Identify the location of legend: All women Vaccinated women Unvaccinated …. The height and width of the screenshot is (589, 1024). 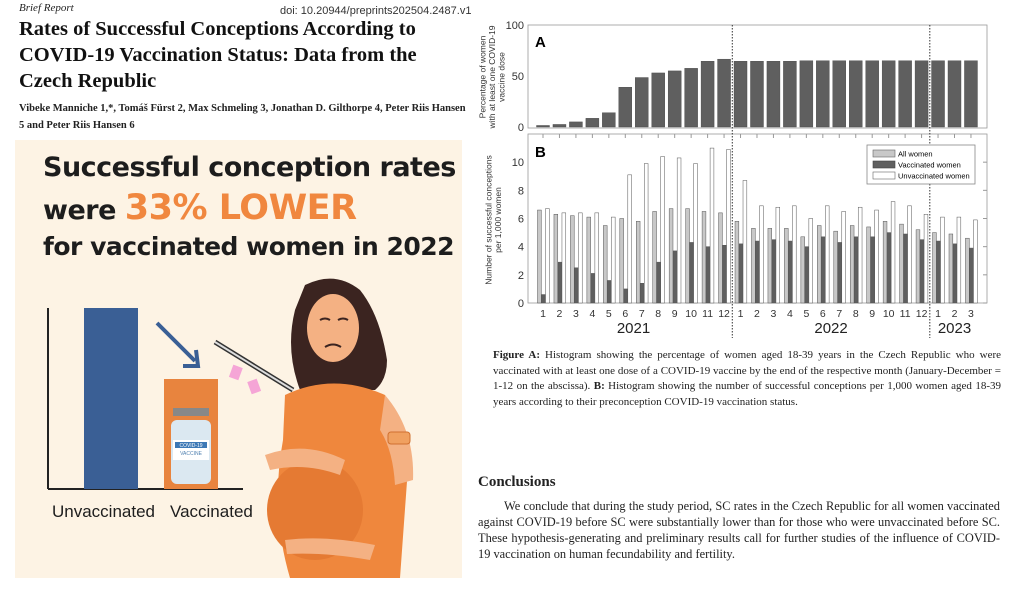
(921, 164).